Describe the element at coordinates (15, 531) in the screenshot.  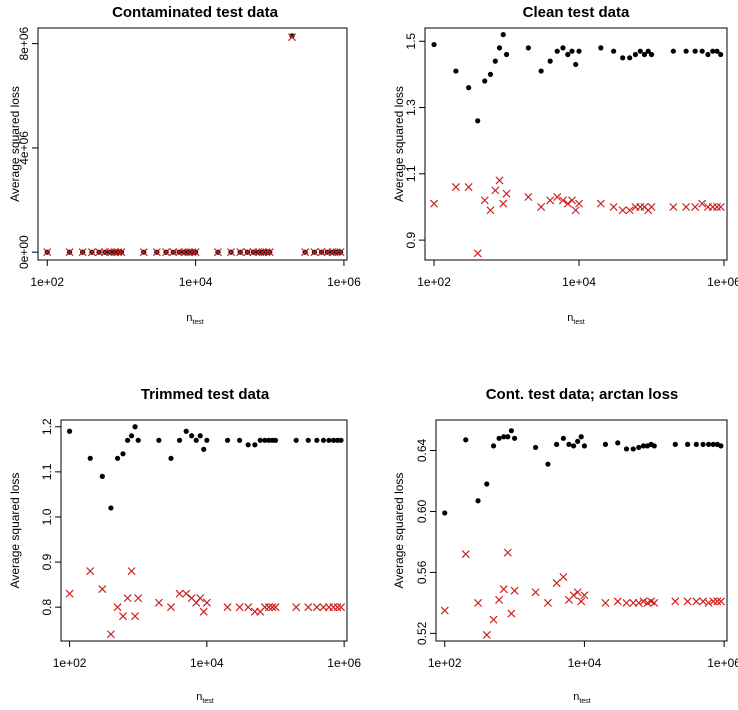
I see `y-axis-label: Average squared loss` at that location.